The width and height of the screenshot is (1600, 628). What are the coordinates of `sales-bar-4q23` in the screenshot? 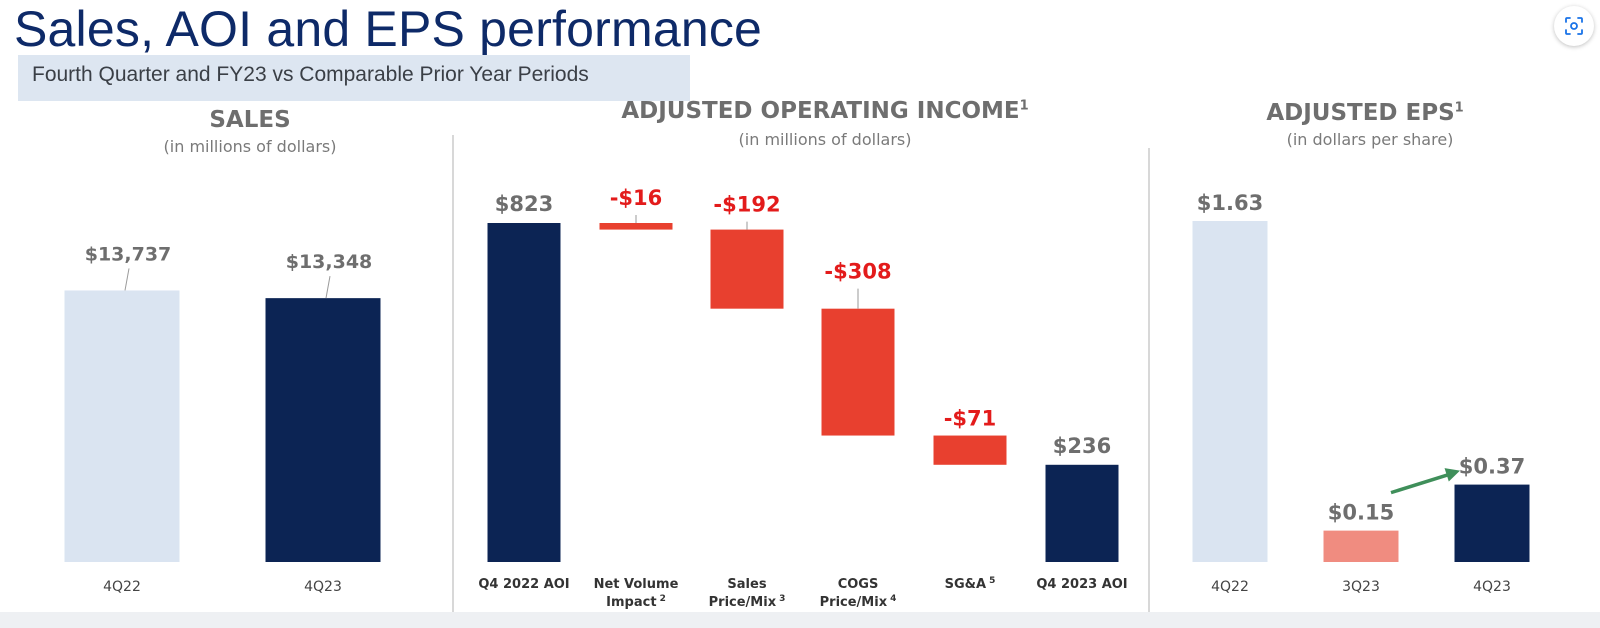 It's located at (323, 430).